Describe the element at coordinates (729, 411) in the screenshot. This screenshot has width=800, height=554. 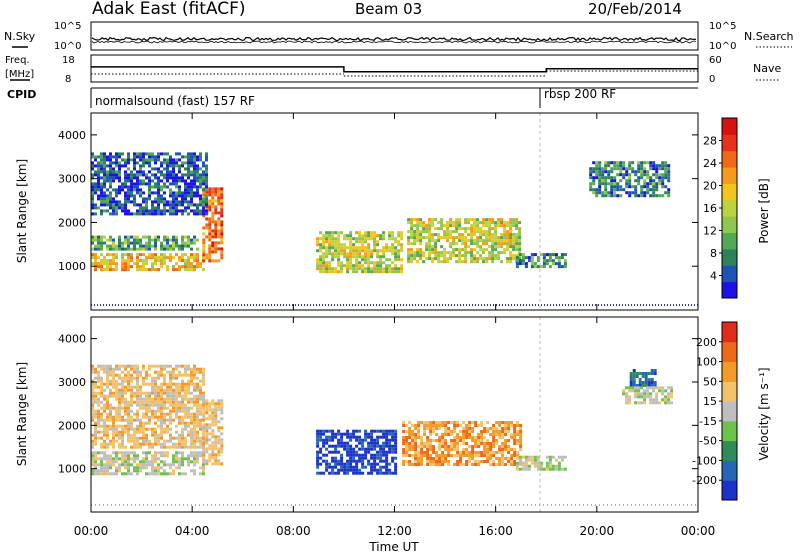
I see `velocity-colorbar-frame` at that location.